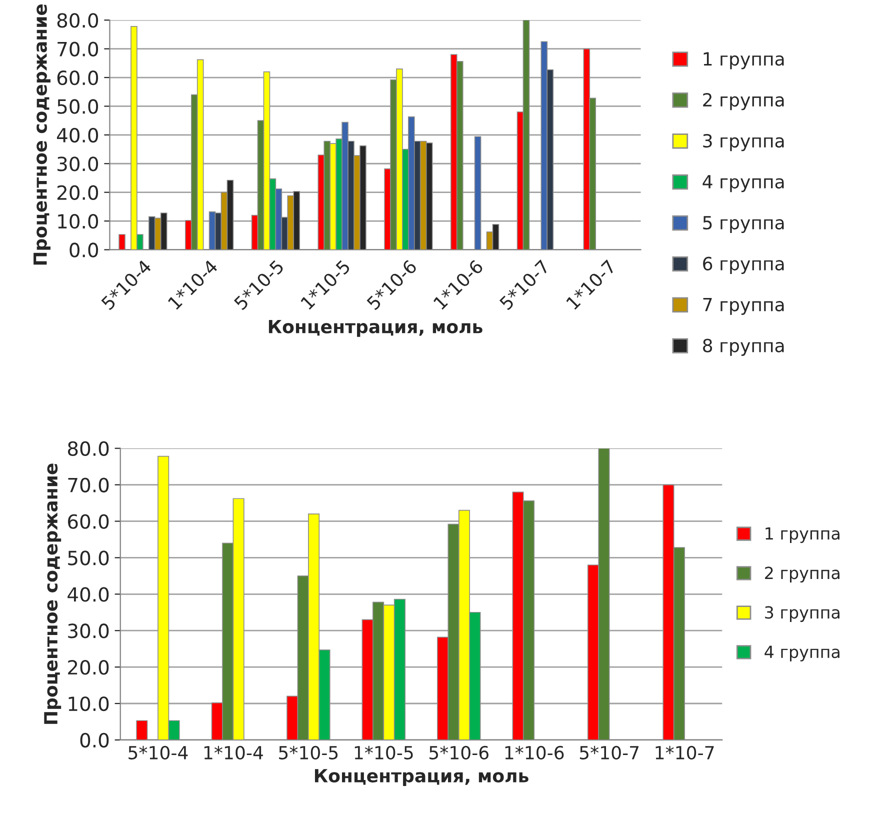  Describe the element at coordinates (609, 753) in the screenshot. I see `x-tick-label: 5*10-7` at that location.